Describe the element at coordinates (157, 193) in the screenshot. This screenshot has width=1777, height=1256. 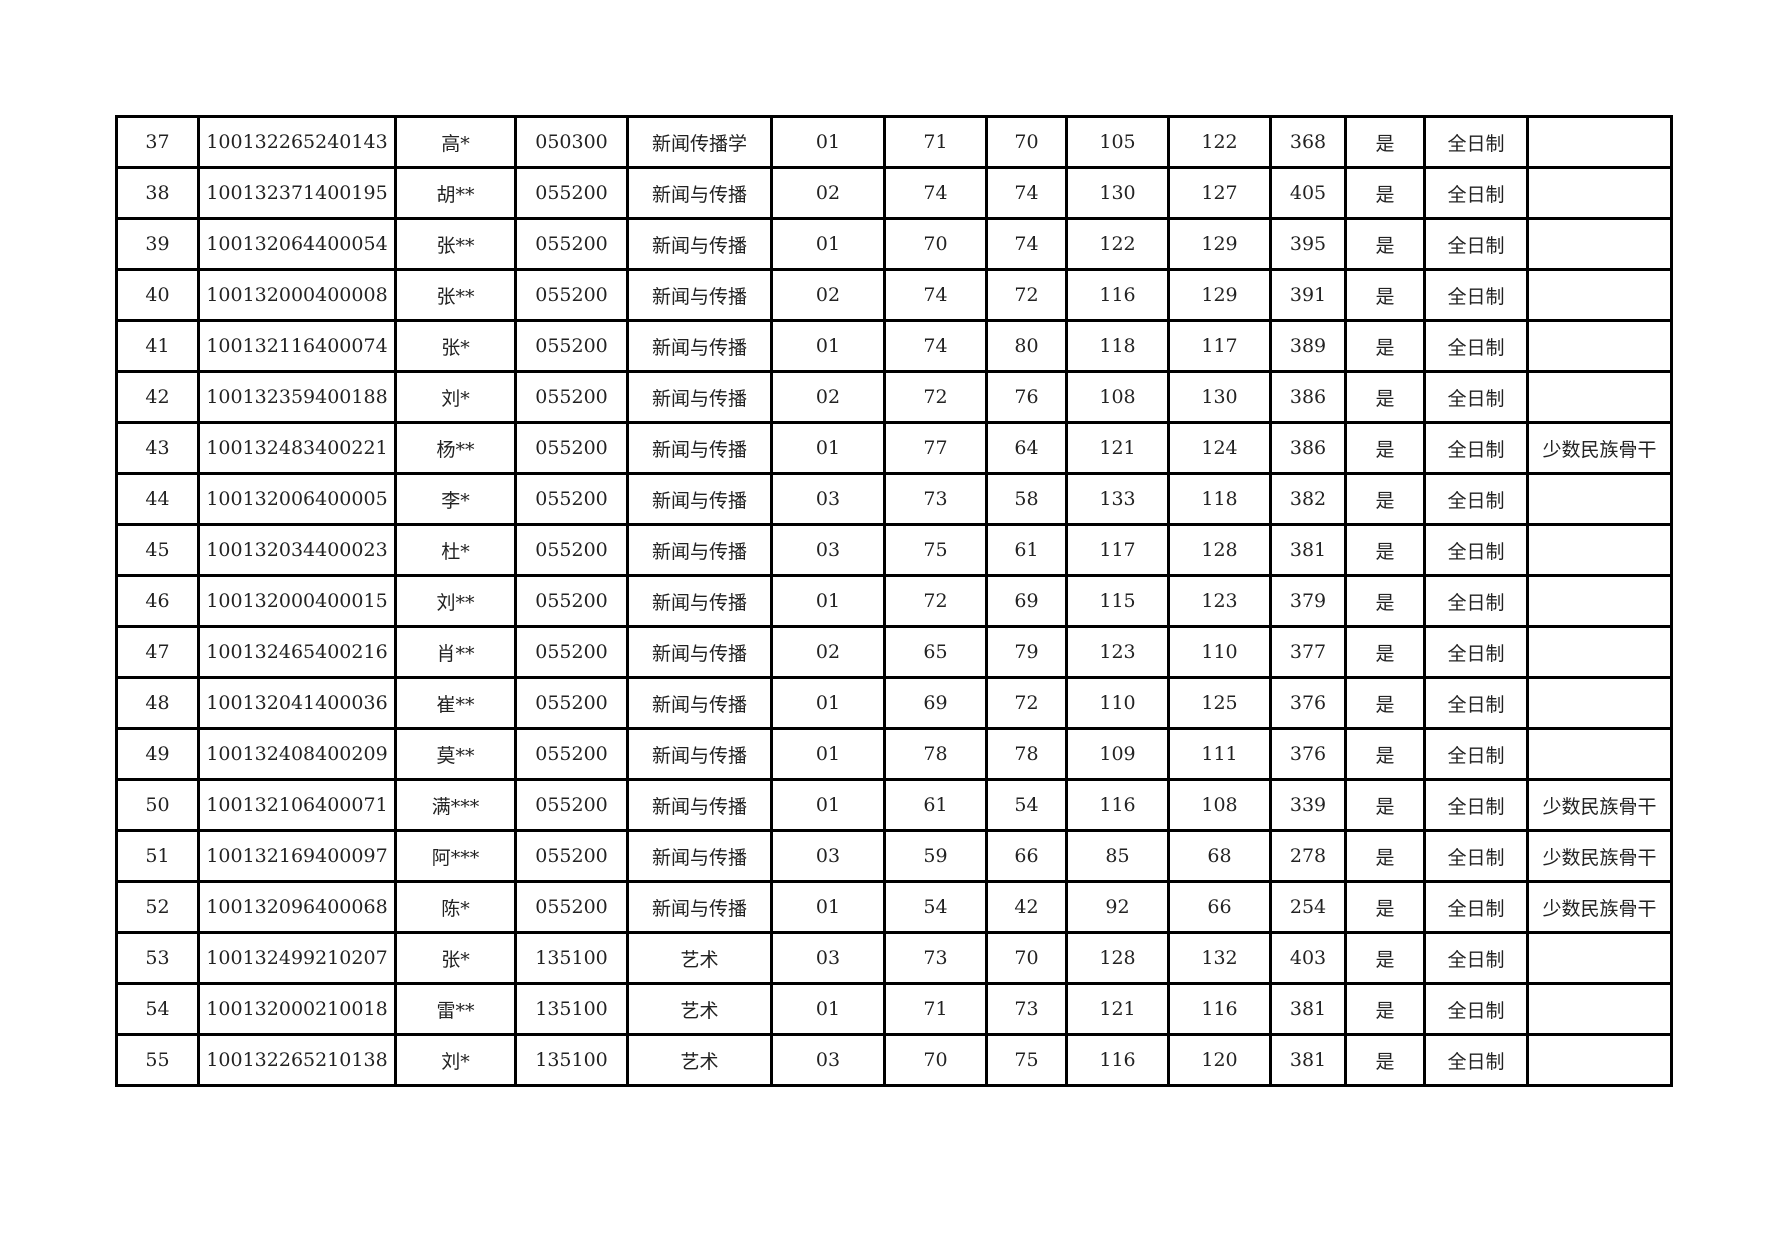
I see `cell-index: 38` at that location.